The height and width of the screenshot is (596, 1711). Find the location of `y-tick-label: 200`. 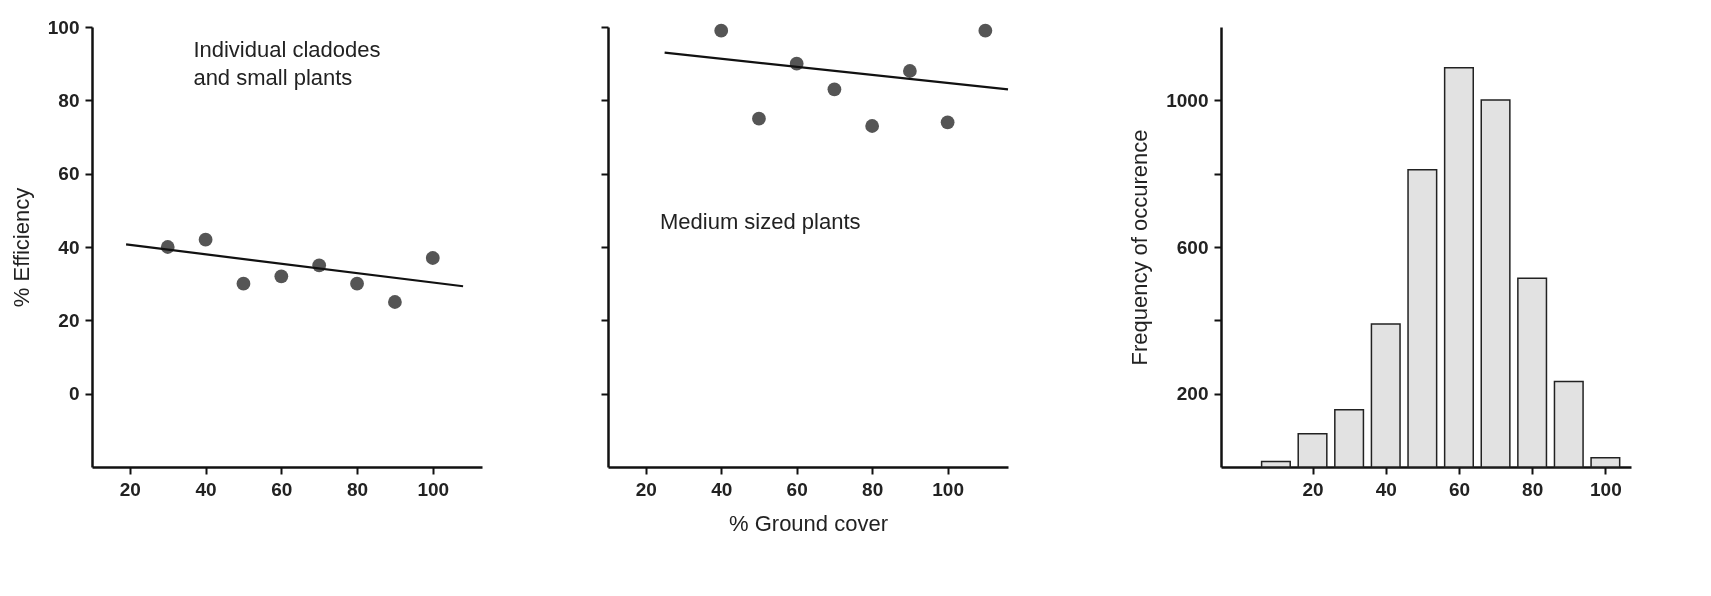

y-tick-label: 200 is located at coordinates (1192, 394).